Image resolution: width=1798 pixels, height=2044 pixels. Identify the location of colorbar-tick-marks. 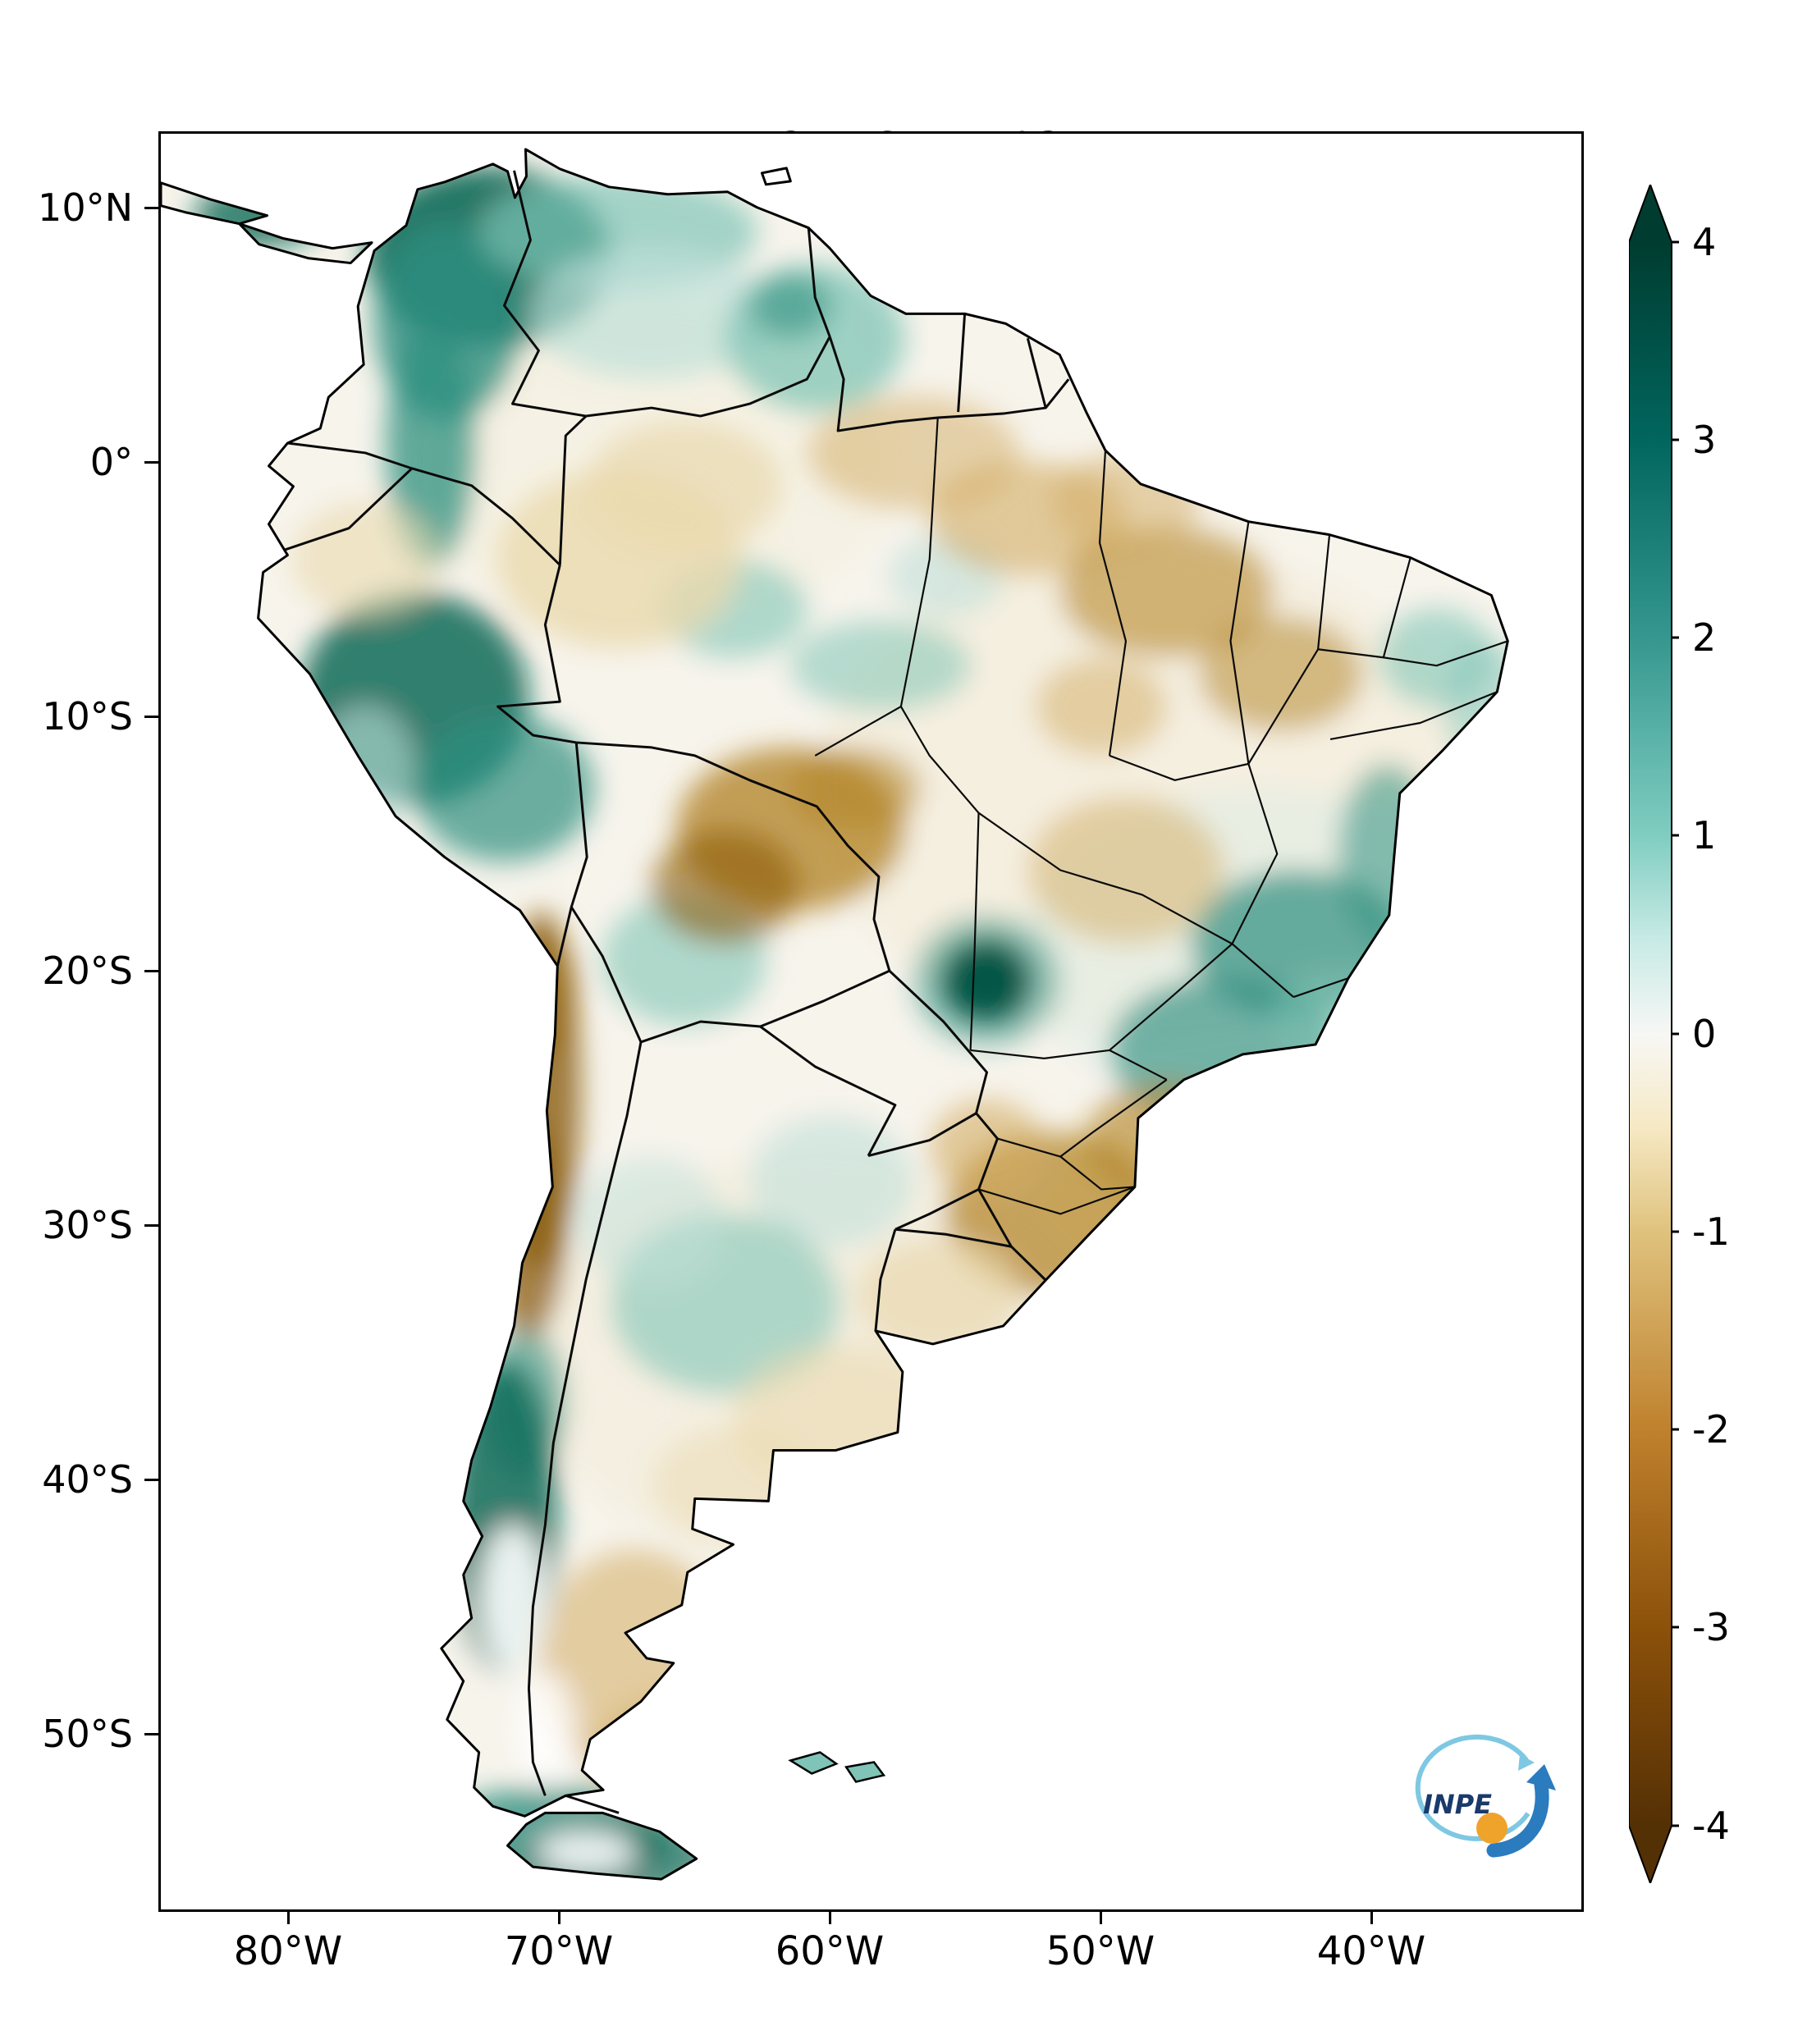
(1675, 1033).